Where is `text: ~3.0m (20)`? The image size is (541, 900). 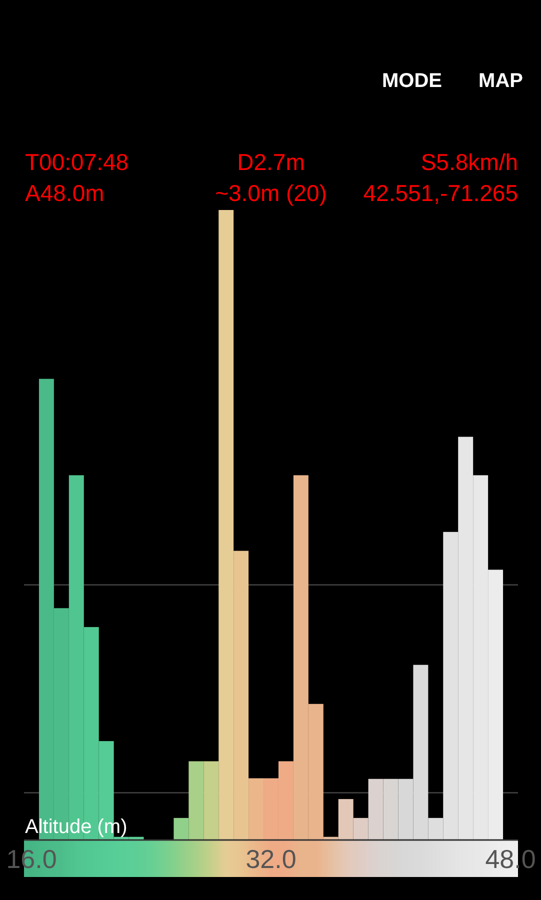 text: ~3.0m (20) is located at coordinates (271, 193).